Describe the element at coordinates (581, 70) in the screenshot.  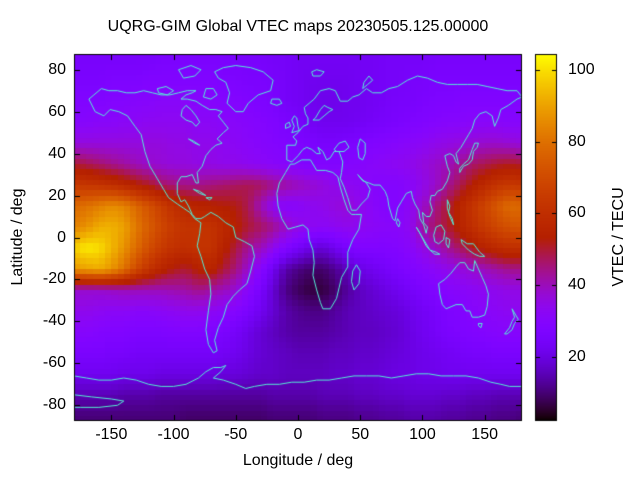
I see `colorbar-tick-label: 100` at that location.